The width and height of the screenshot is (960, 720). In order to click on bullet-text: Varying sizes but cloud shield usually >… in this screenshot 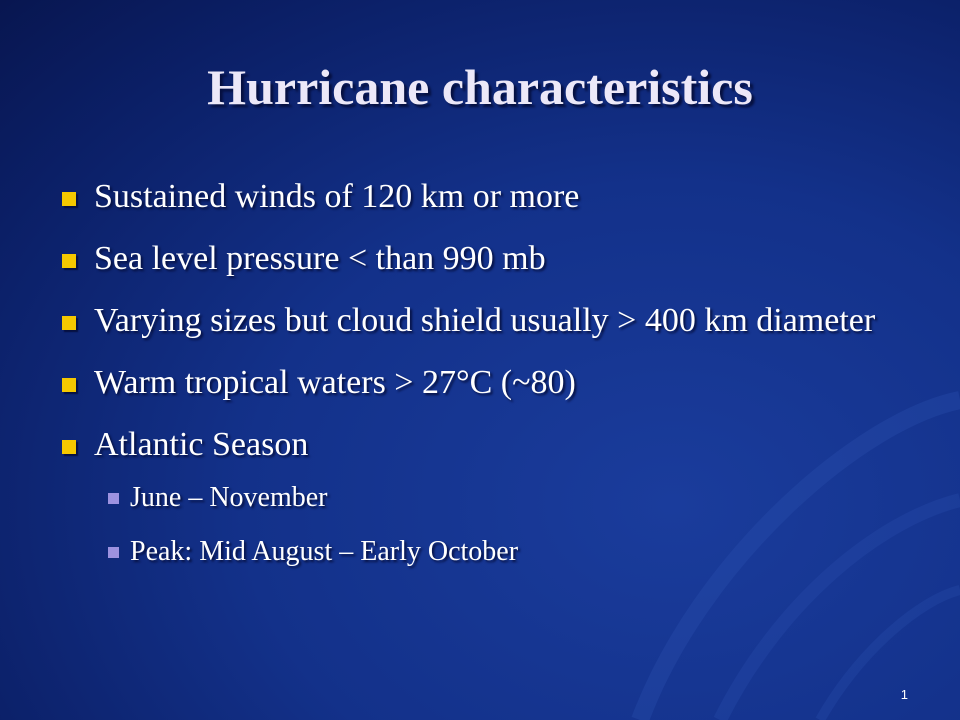, I will do `click(485, 320)`.